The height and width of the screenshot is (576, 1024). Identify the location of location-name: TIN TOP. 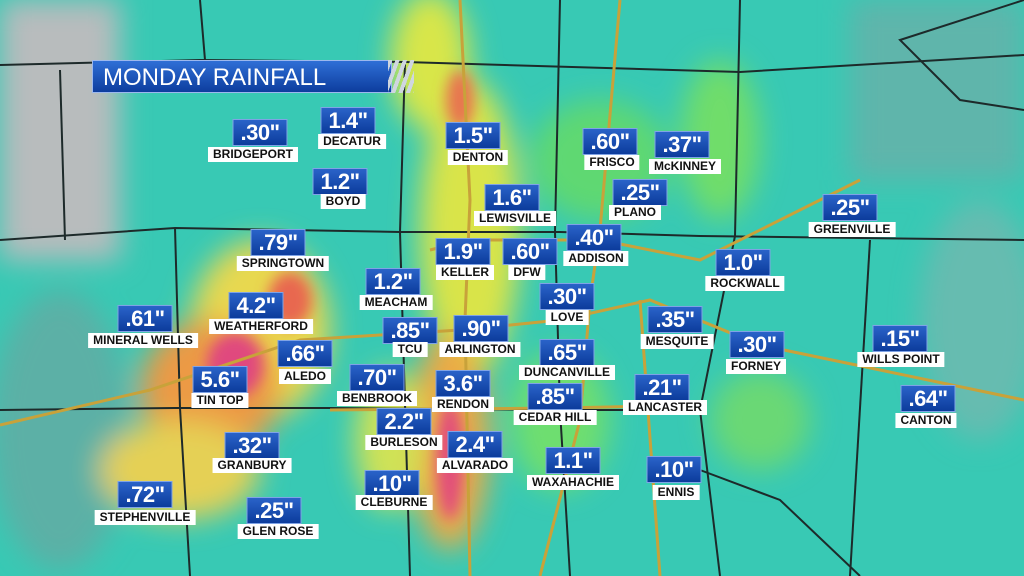
(220, 400).